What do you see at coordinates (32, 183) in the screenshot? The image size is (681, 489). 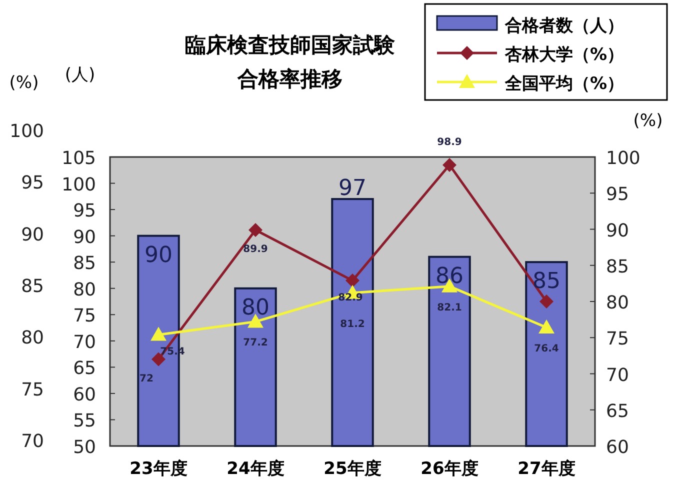 I see `y3-tick-label: 95` at bounding box center [32, 183].